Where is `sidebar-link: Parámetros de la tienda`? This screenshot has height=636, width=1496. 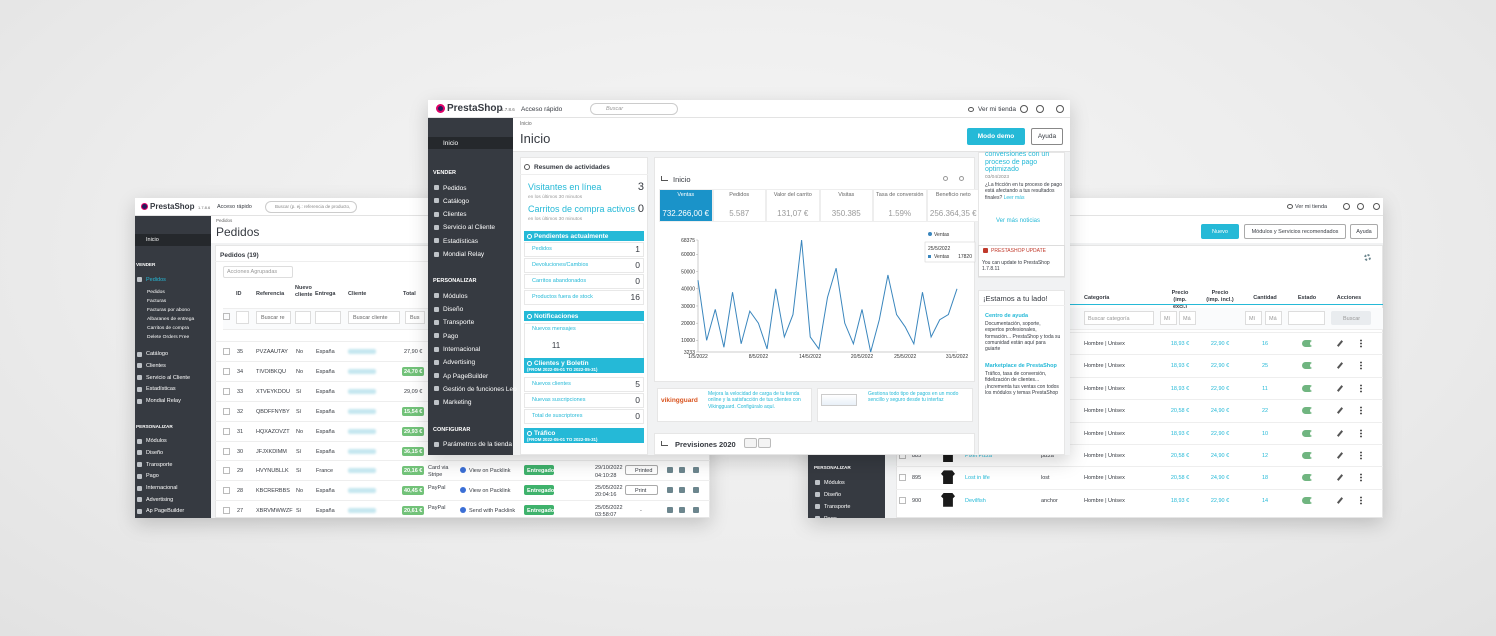 sidebar-link: Parámetros de la tienda is located at coordinates (478, 444).